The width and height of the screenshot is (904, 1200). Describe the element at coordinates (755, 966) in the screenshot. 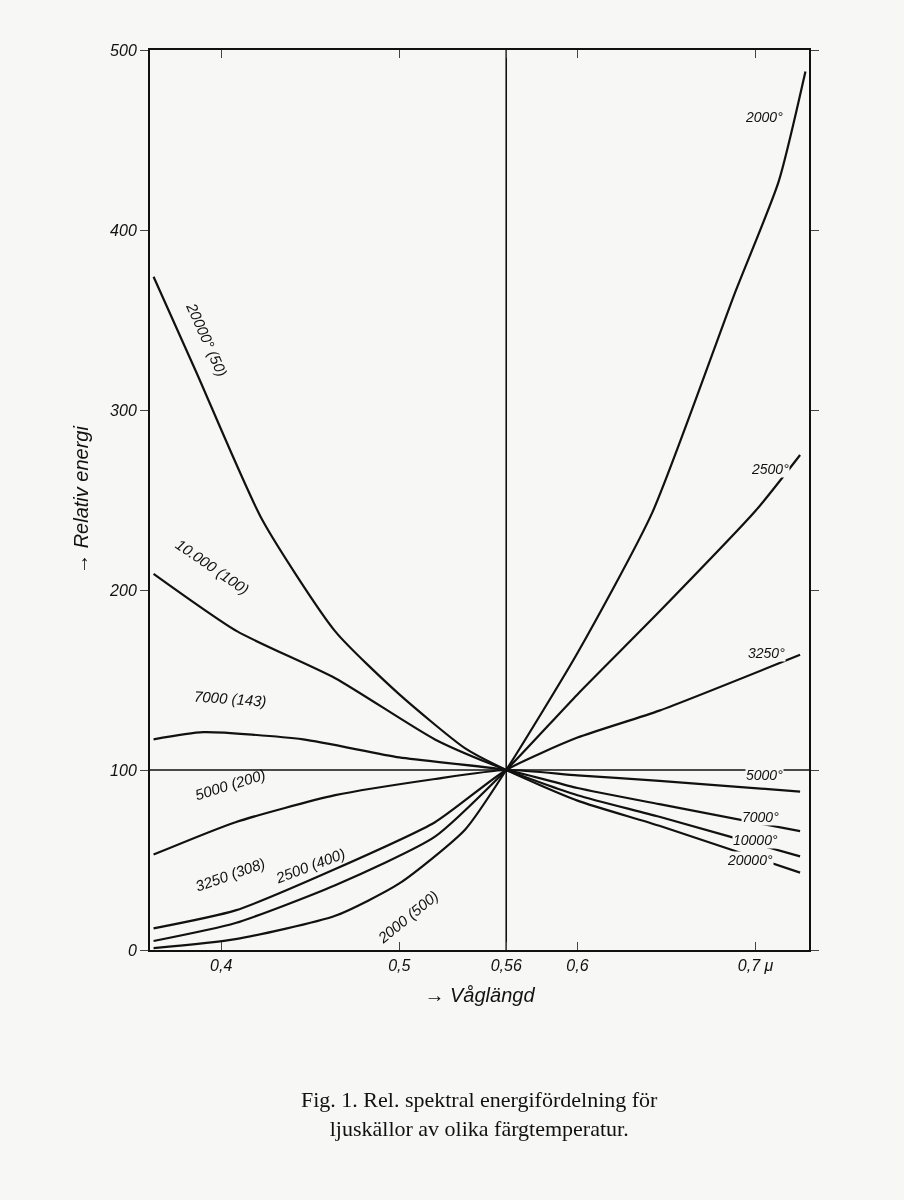

I see `x-tick-label: 0,7 μ` at that location.